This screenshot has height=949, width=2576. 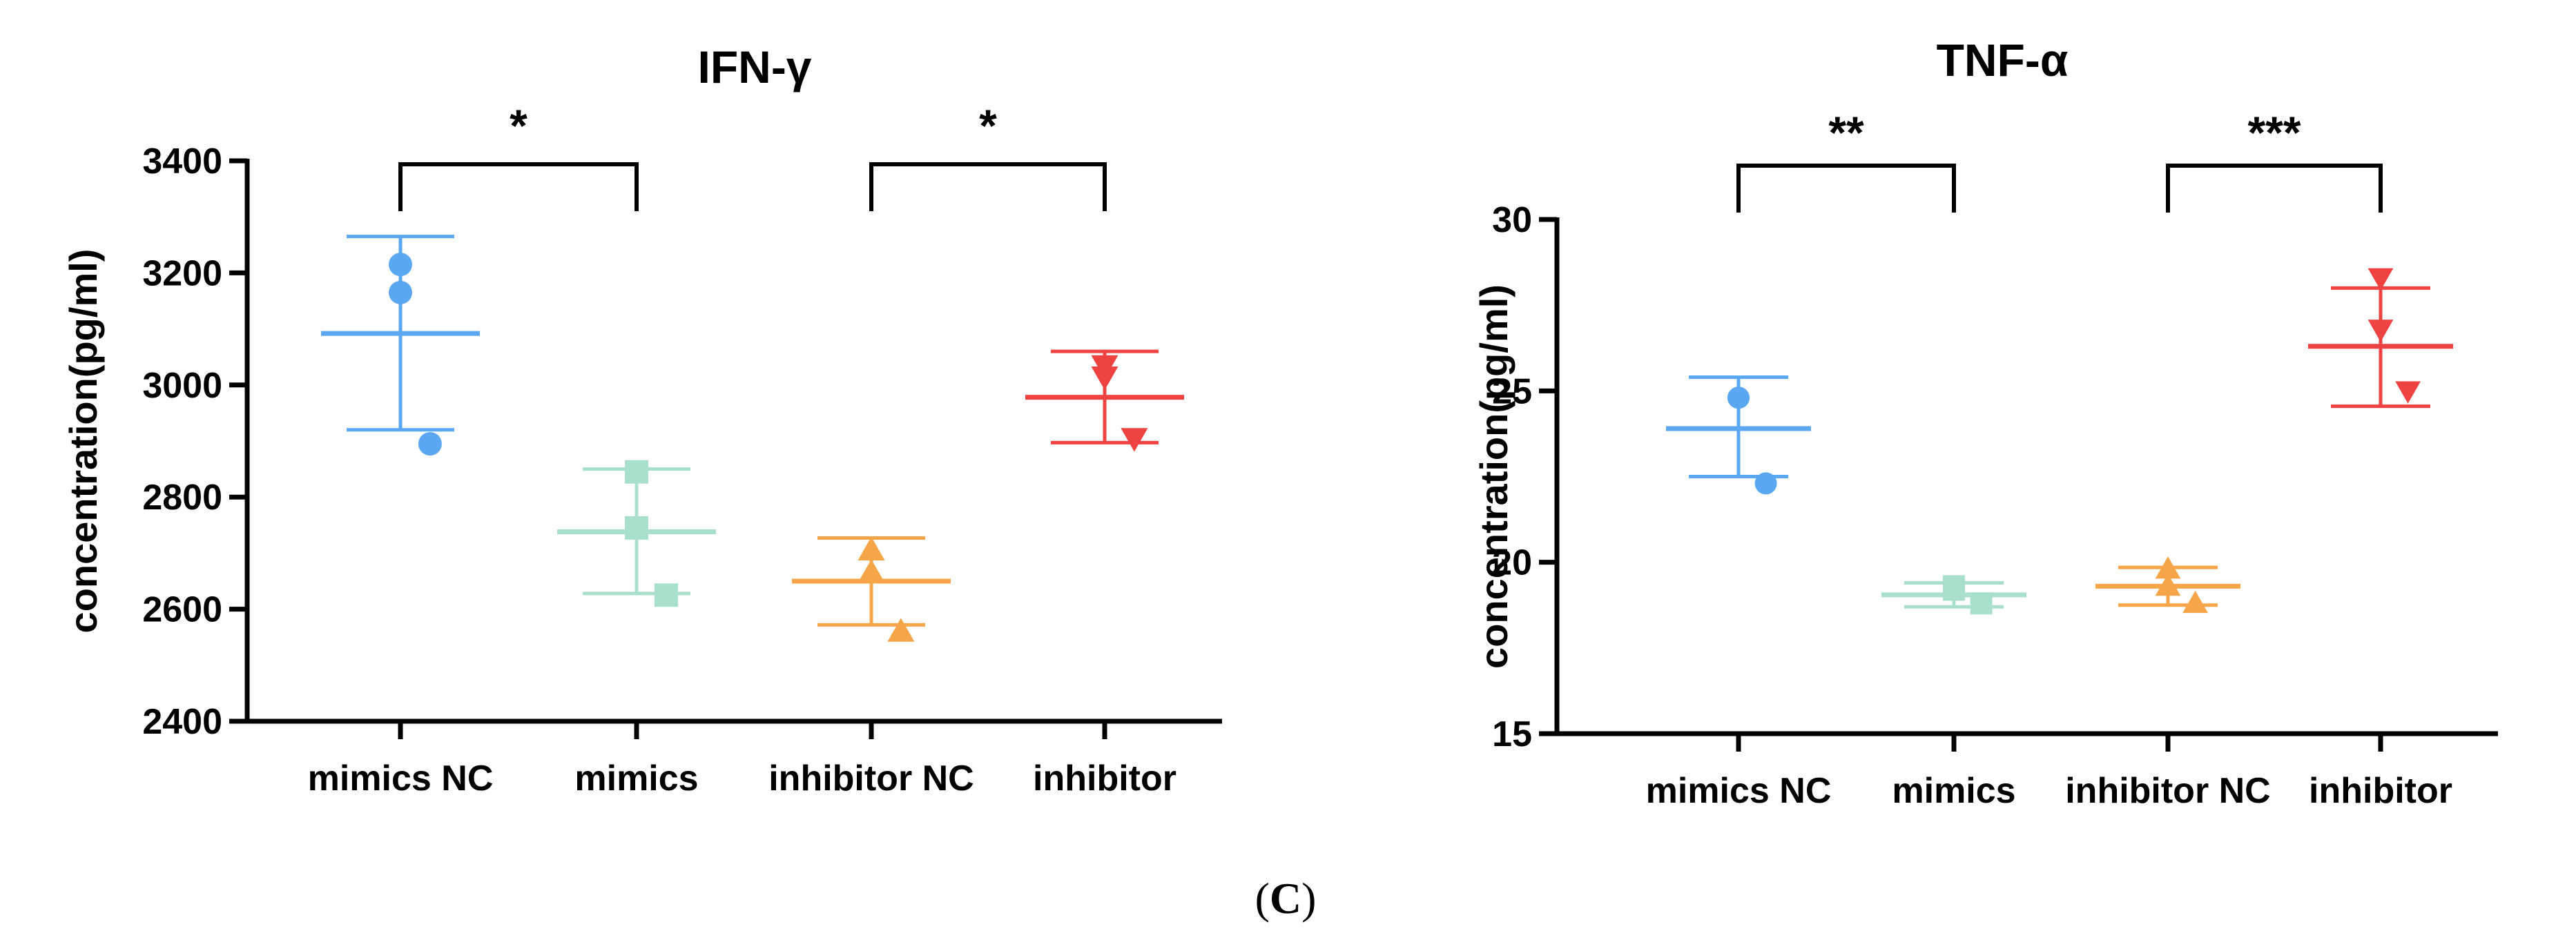 What do you see at coordinates (1512, 391) in the screenshot?
I see `y-tick-label: 25` at bounding box center [1512, 391].